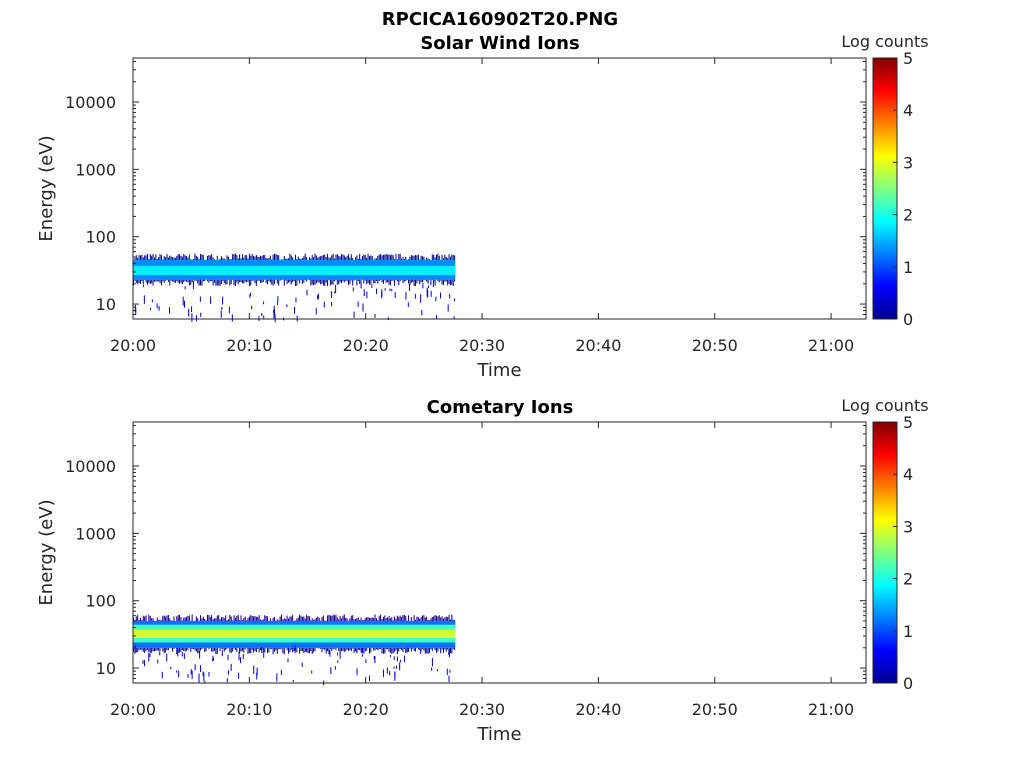  Describe the element at coordinates (908, 683) in the screenshot. I see `colorbar-tick-label: 0` at that location.